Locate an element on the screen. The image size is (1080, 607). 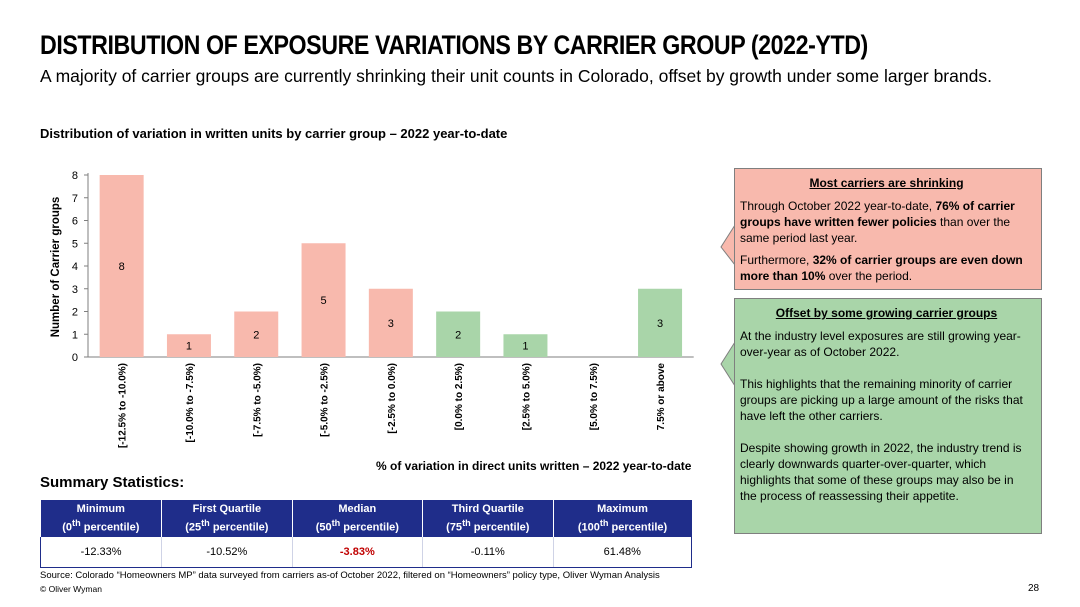
header-median: Median (50th percentile) is located at coordinates (358, 518).